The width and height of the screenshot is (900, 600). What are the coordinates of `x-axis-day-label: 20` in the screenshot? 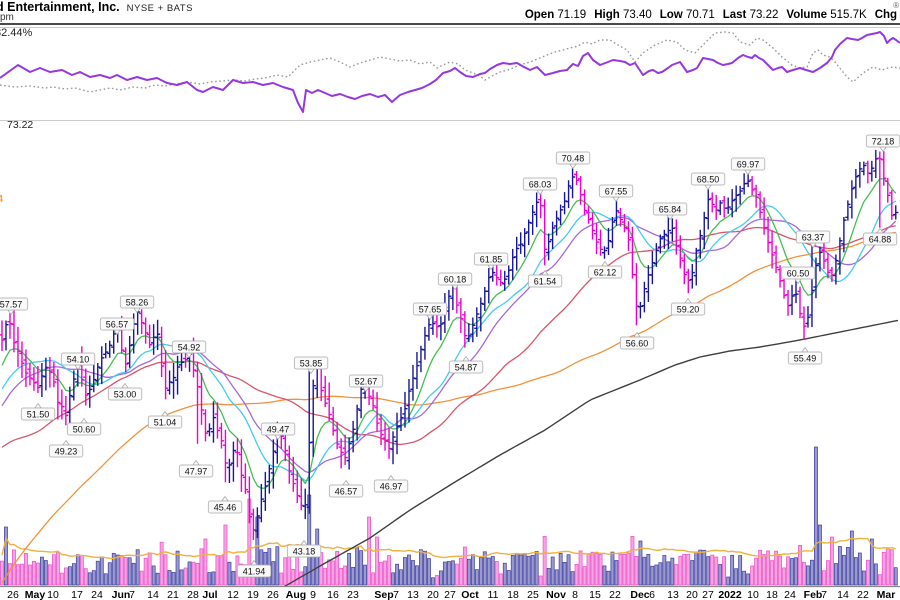 It's located at (692, 594).